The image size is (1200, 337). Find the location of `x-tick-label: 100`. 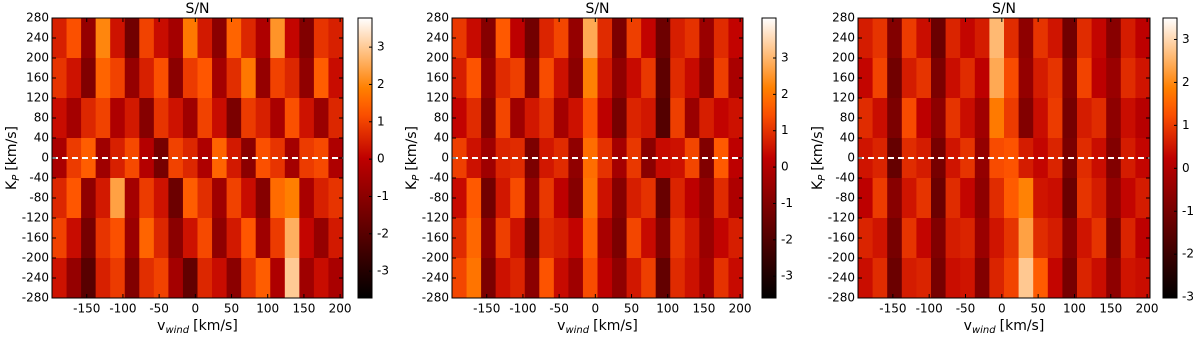

x-tick-label: 100 is located at coordinates (667, 309).